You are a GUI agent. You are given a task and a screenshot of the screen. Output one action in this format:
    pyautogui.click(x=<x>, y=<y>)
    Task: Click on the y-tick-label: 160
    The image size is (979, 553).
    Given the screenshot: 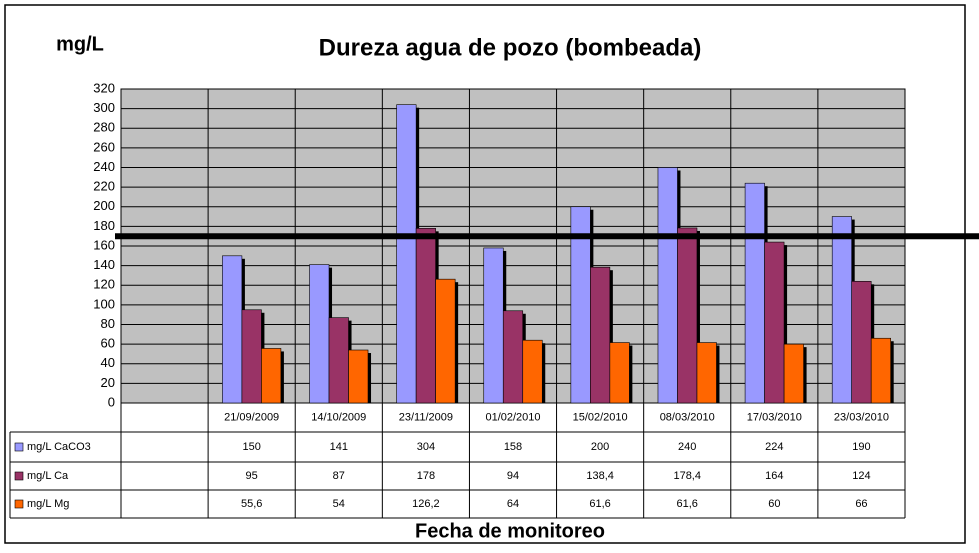 What is the action you would take?
    pyautogui.click(x=104, y=244)
    